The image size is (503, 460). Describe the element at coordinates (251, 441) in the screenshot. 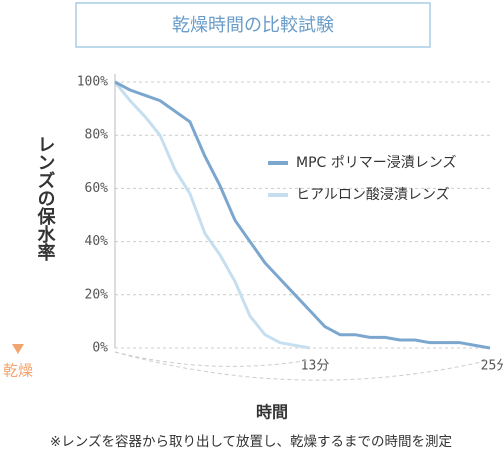

I see `footnote: ※レンズを容器から取り出して放置し、乾燥するまでの時間を測定` at that location.